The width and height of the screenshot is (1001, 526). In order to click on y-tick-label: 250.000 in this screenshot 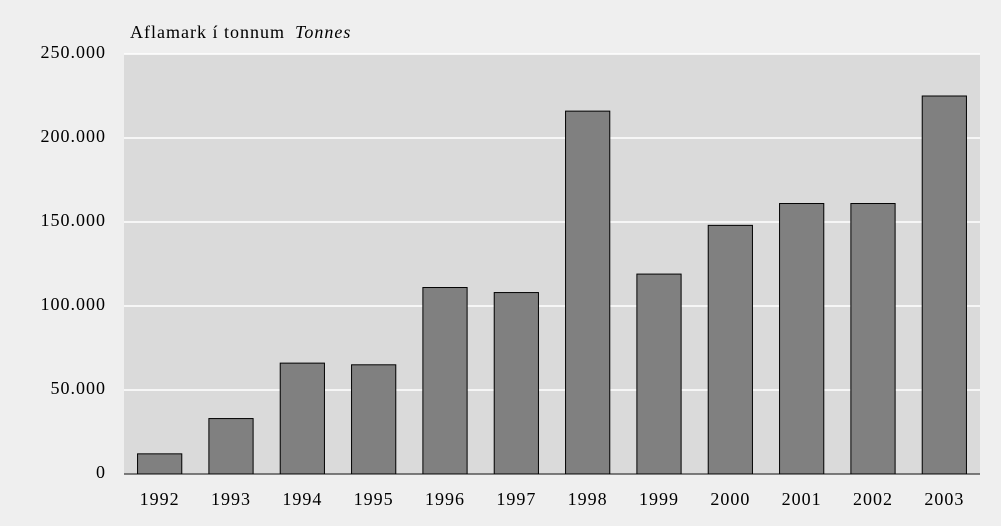, I will do `click(74, 52)`.